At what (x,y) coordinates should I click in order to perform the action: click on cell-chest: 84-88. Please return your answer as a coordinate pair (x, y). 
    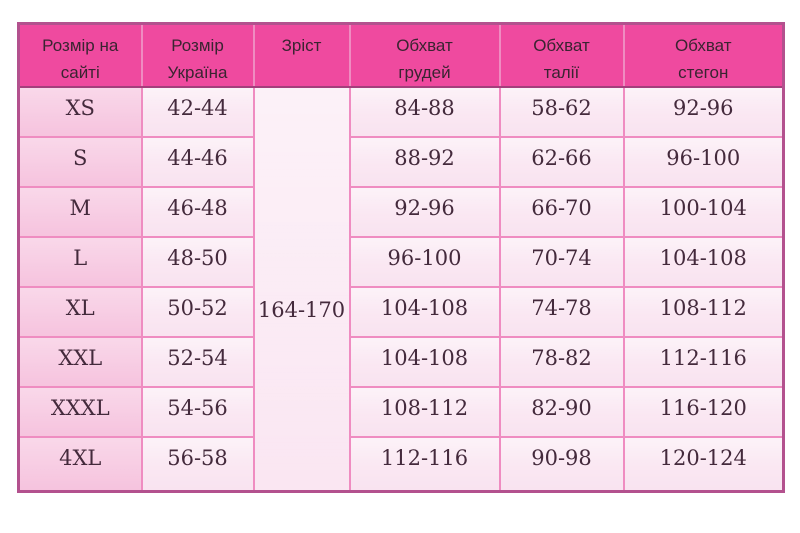
    Looking at the image, I should click on (424, 112).